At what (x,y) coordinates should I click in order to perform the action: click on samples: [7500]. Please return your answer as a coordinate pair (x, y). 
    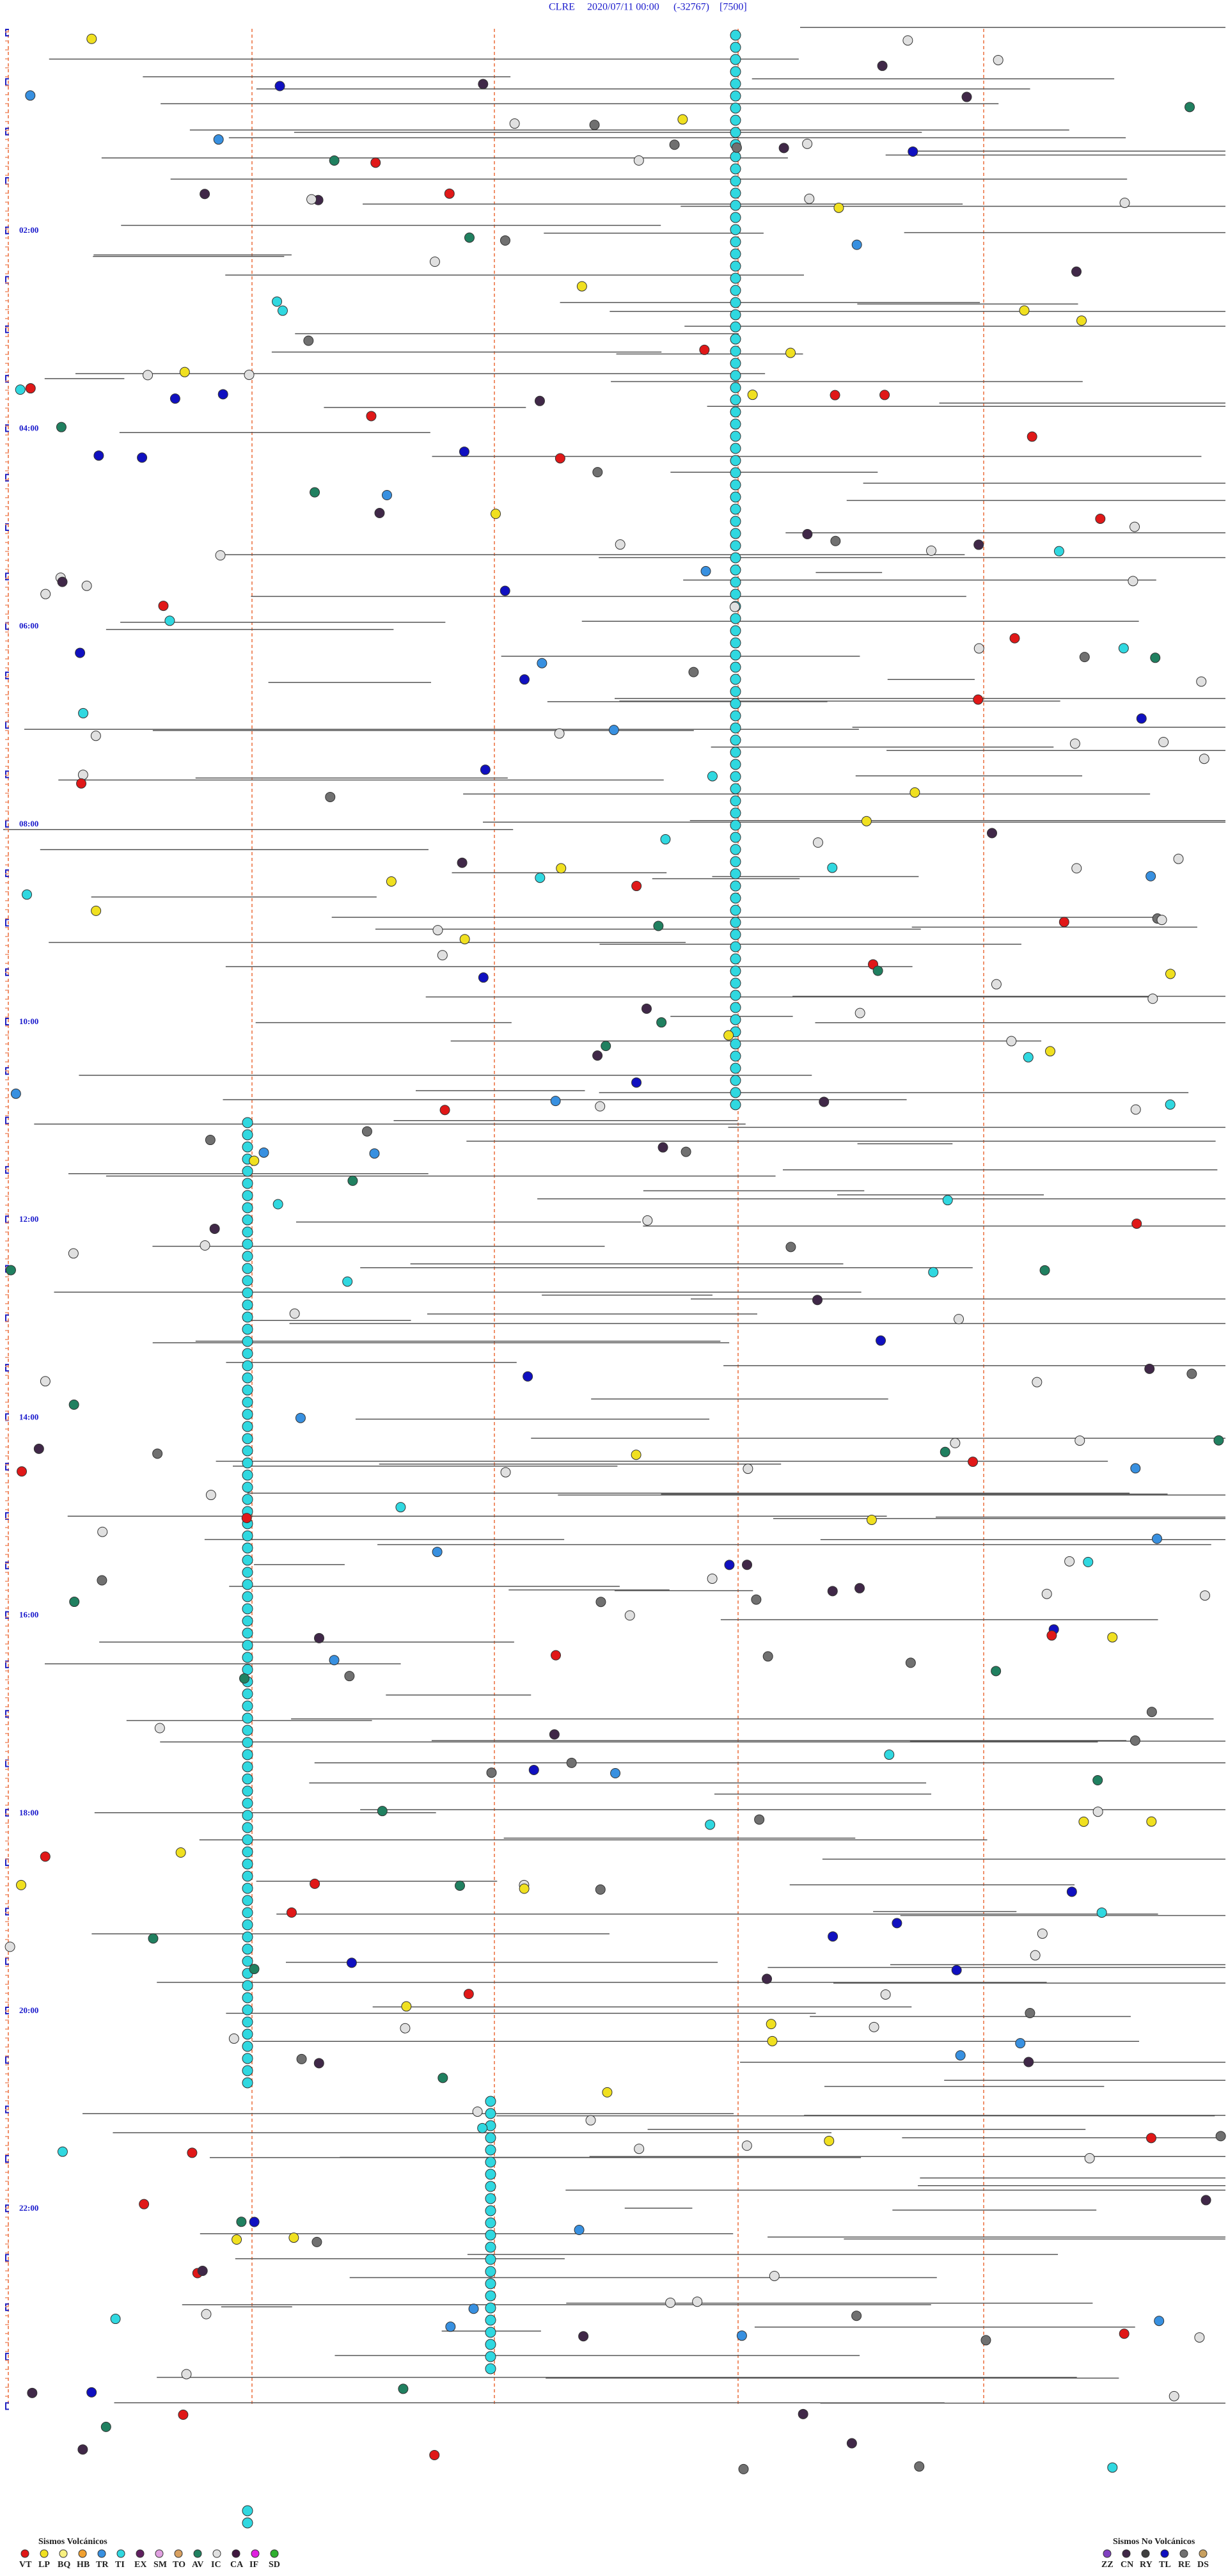
    Looking at the image, I should click on (733, 7).